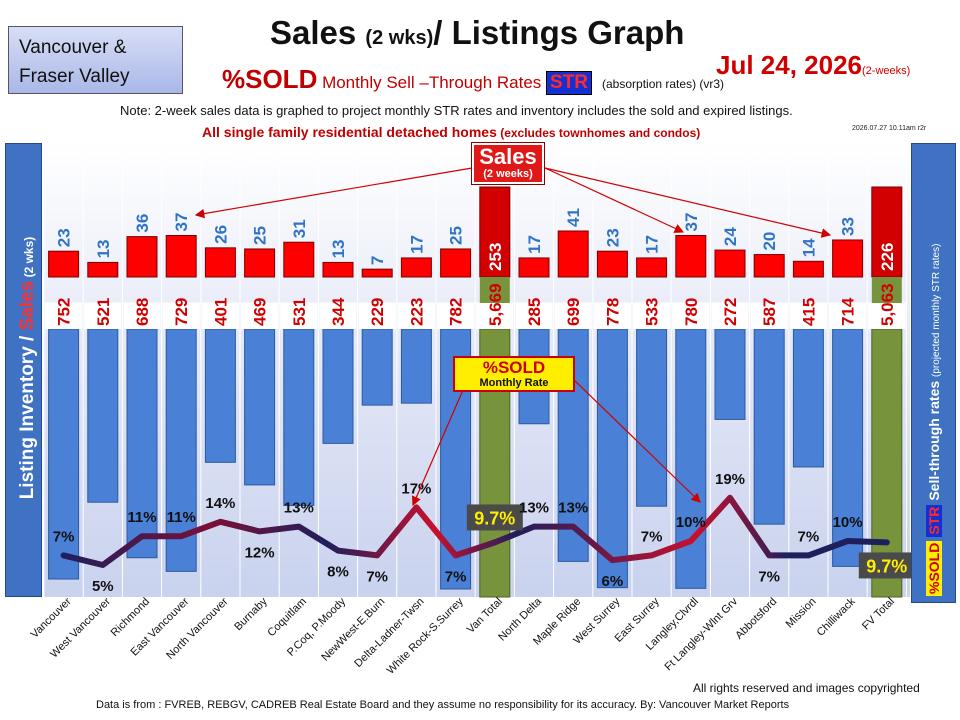 The height and width of the screenshot is (720, 960). I want to click on sales-label: 37, so click(691, 222).